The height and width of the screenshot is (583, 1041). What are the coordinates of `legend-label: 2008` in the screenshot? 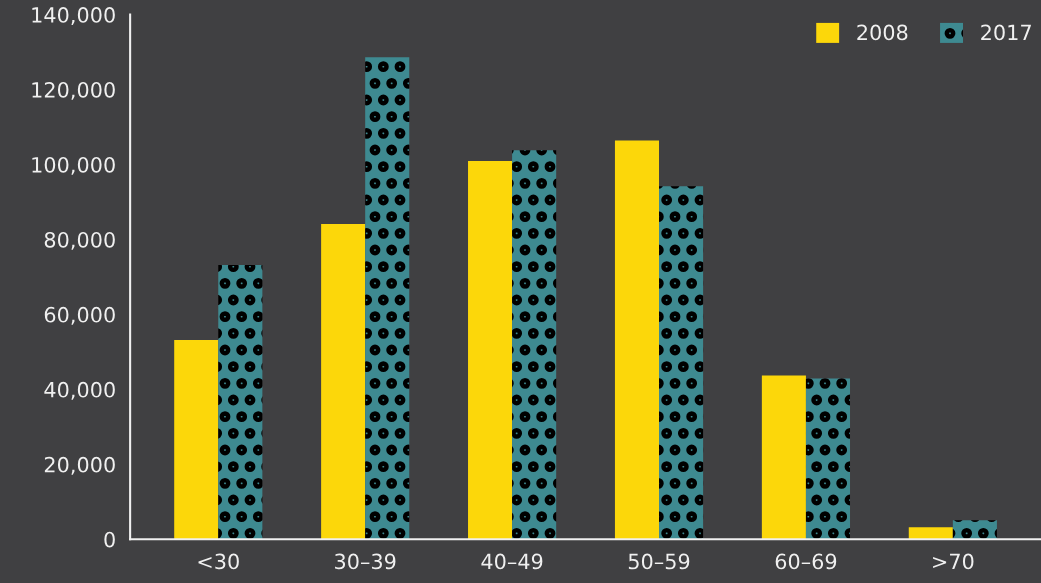 It's located at (882, 32).